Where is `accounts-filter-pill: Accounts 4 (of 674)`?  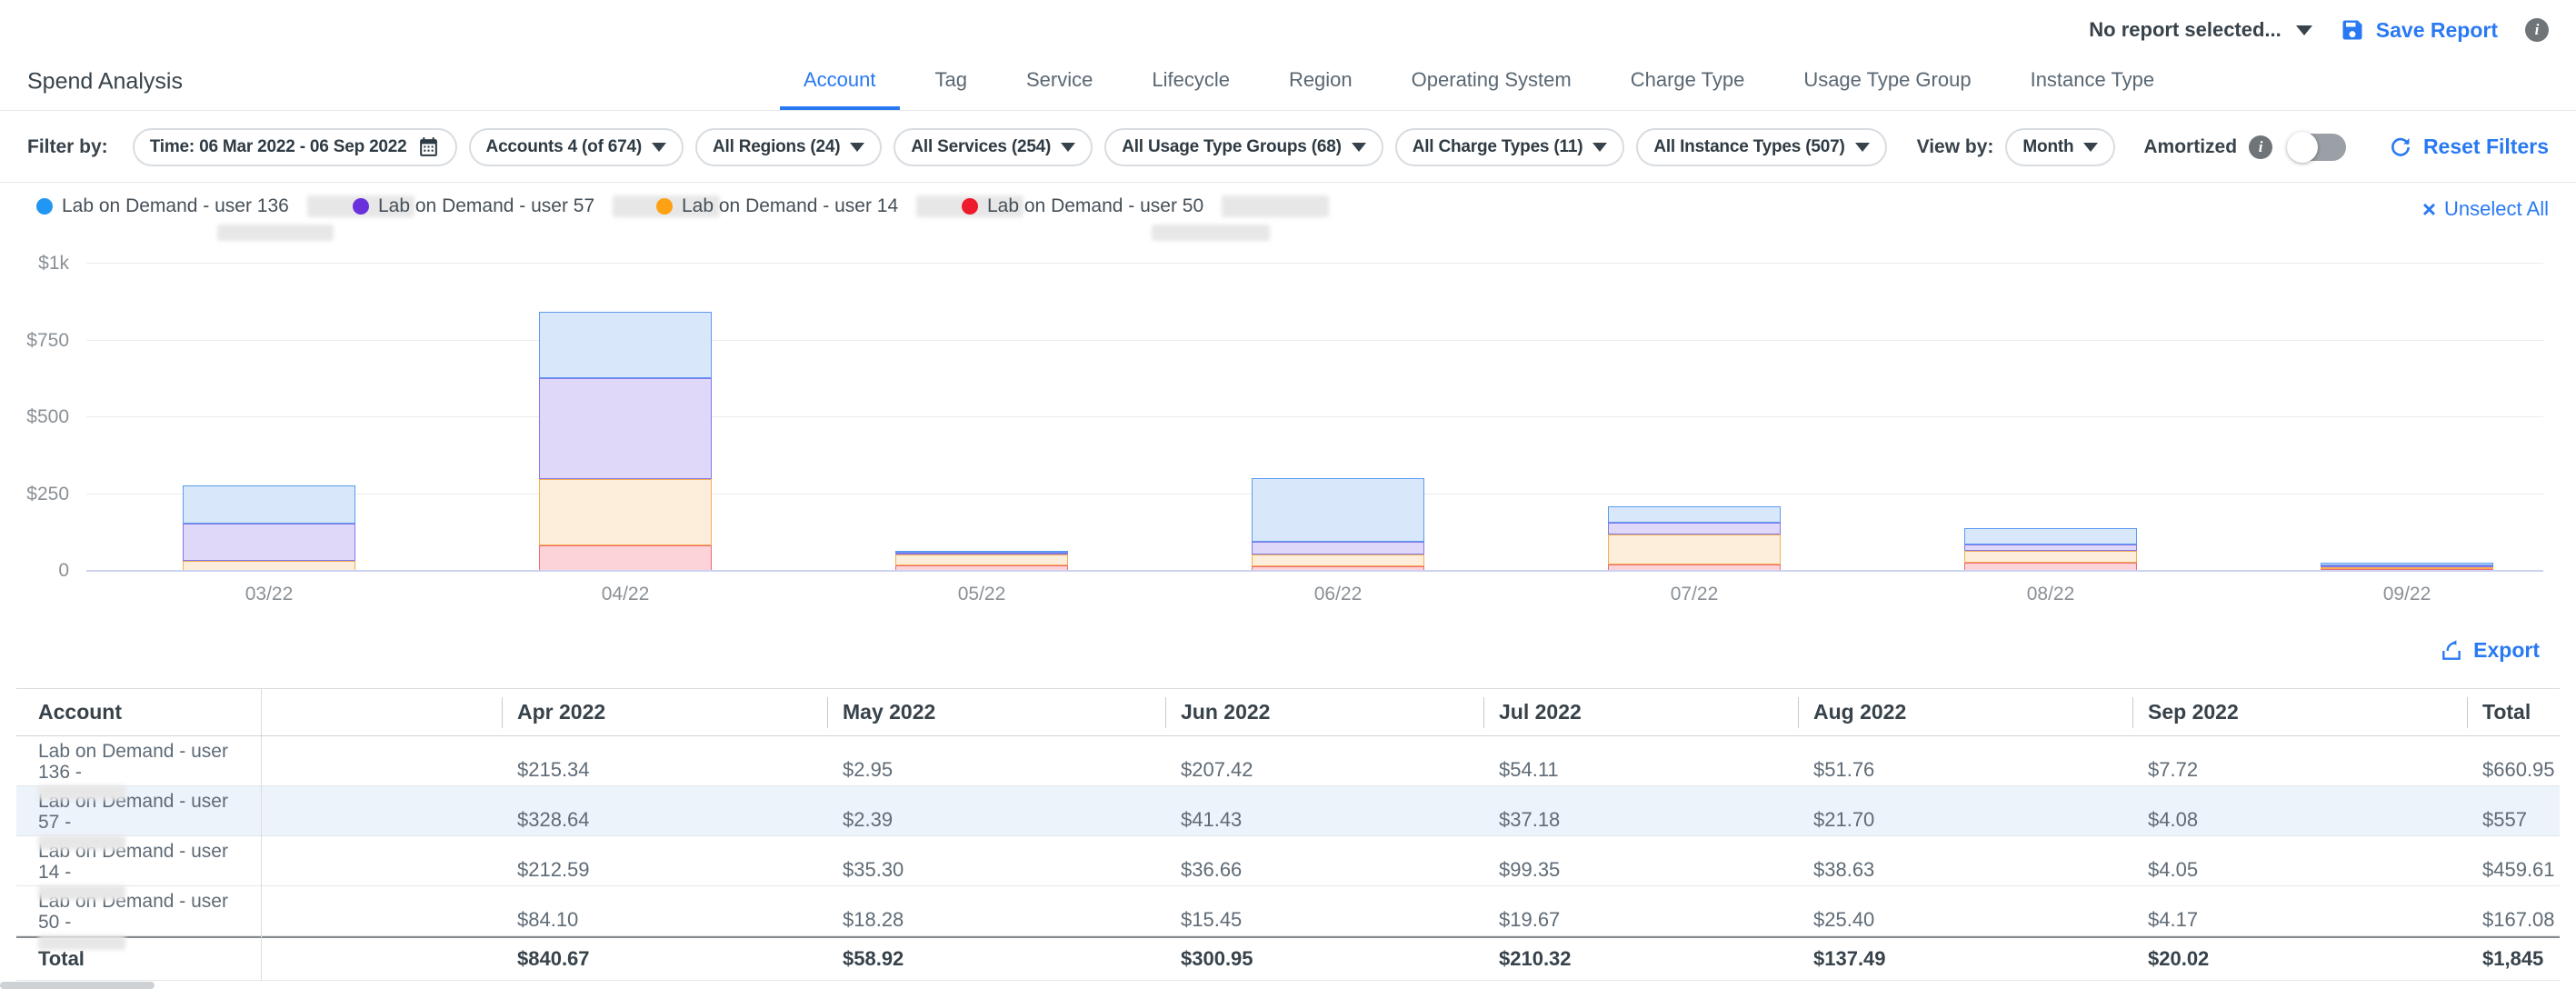 accounts-filter-pill: Accounts 4 (of 674) is located at coordinates (576, 146).